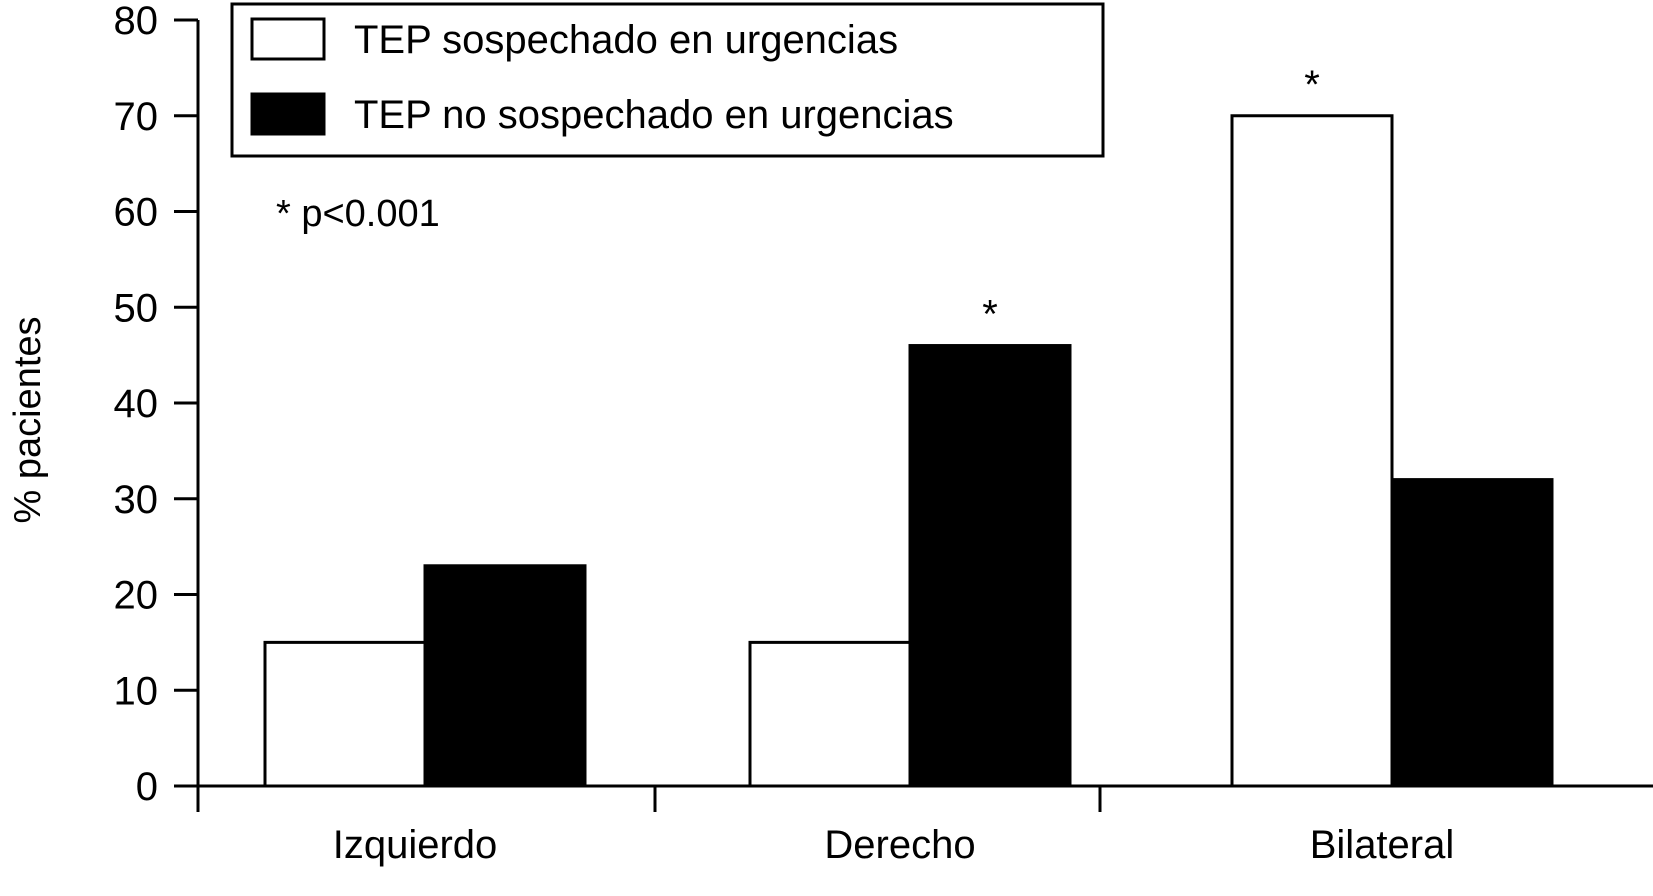 The image size is (1653, 896). I want to click on y-tick-label: 10, so click(136, 691).